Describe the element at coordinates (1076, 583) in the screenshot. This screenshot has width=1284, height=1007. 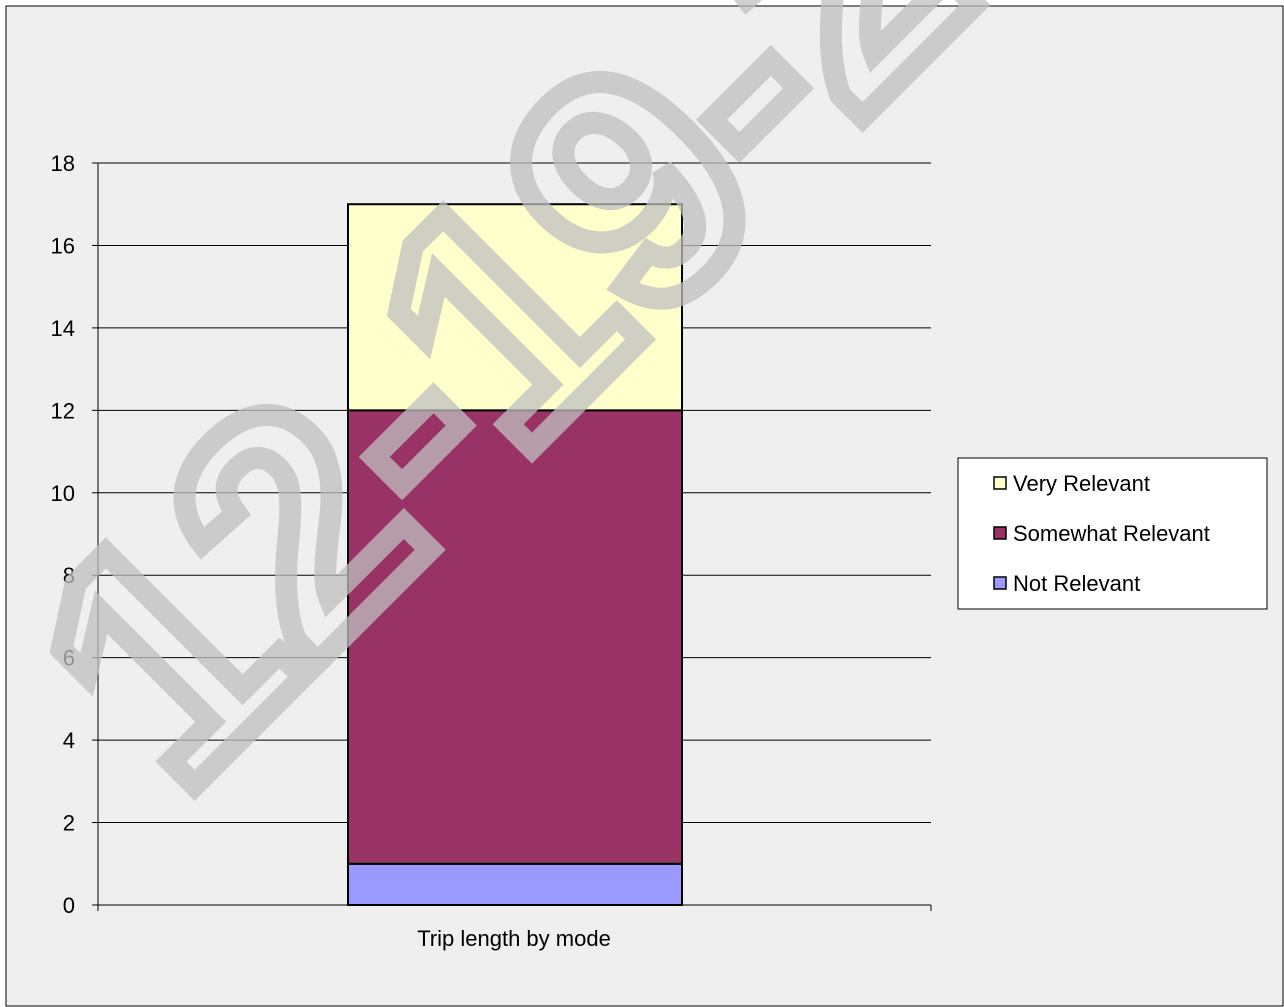
I see `legend-label: Not Relevant` at that location.